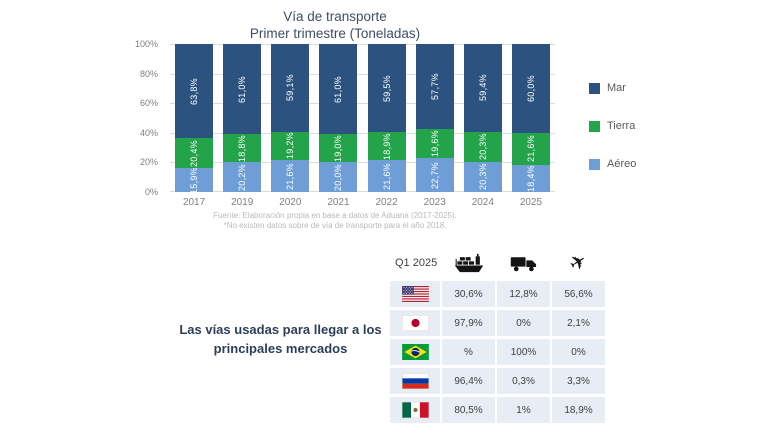 The height and width of the screenshot is (435, 770). I want to click on bar-value-label-mar-2017: 63,8%, so click(194, 91).